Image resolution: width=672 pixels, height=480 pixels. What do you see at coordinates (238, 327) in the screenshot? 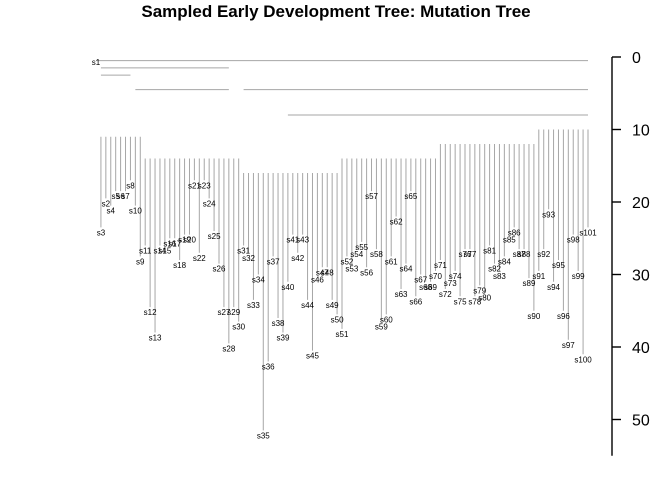
I see `leaf-label: s30` at bounding box center [238, 327].